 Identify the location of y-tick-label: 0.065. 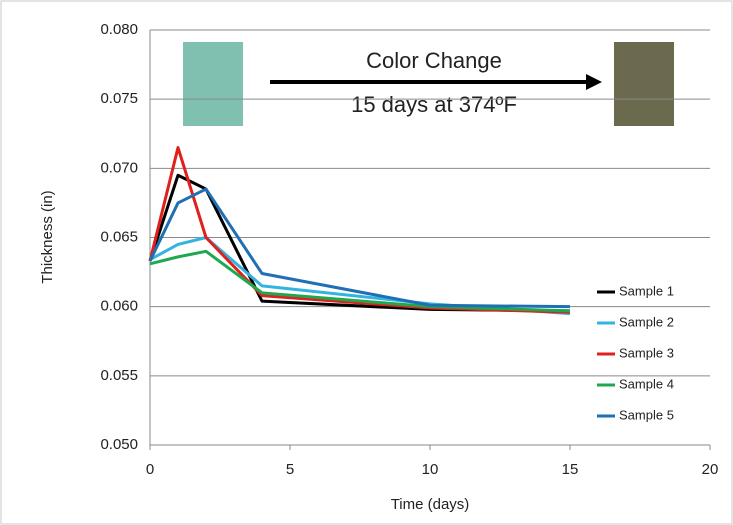
(119, 236).